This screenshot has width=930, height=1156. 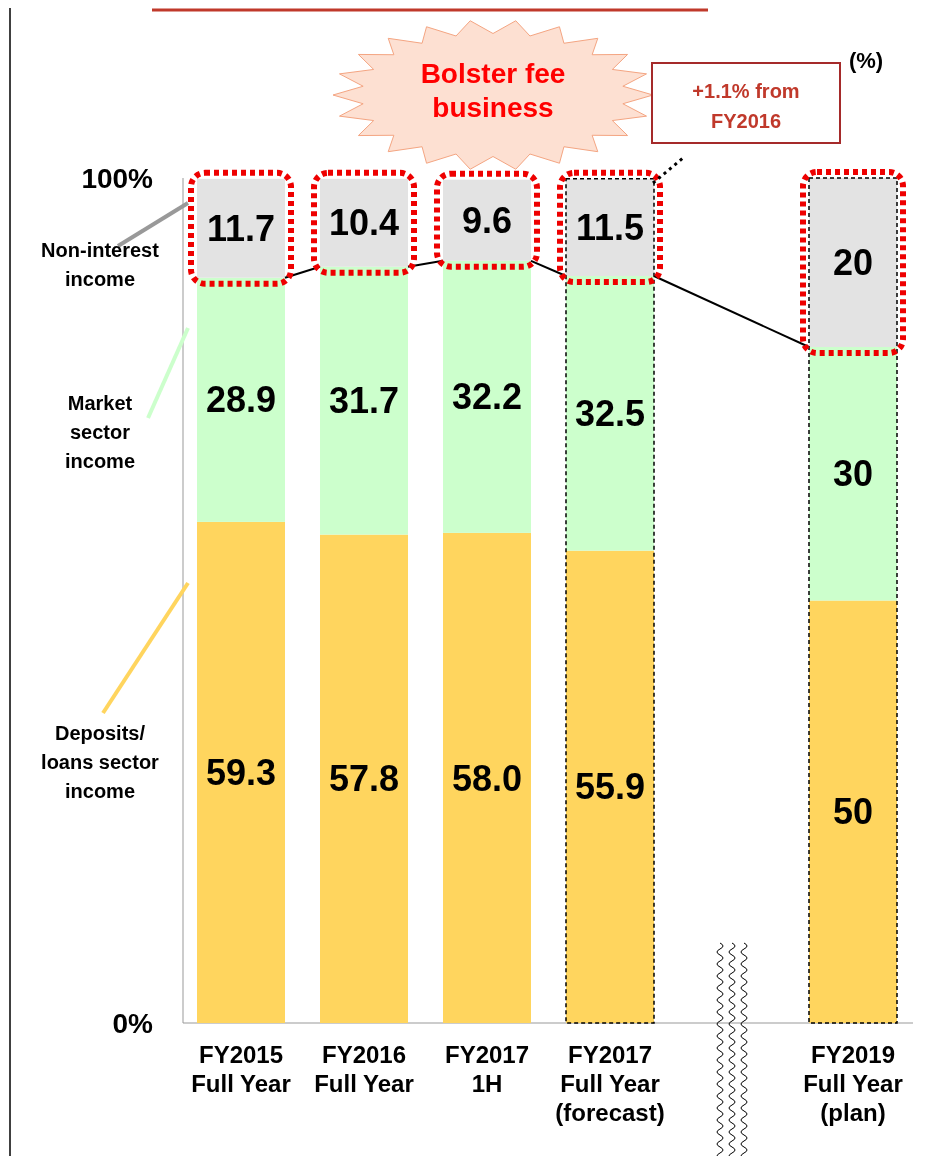 I want to click on text: Bolster fee business, so click(x=493, y=90).